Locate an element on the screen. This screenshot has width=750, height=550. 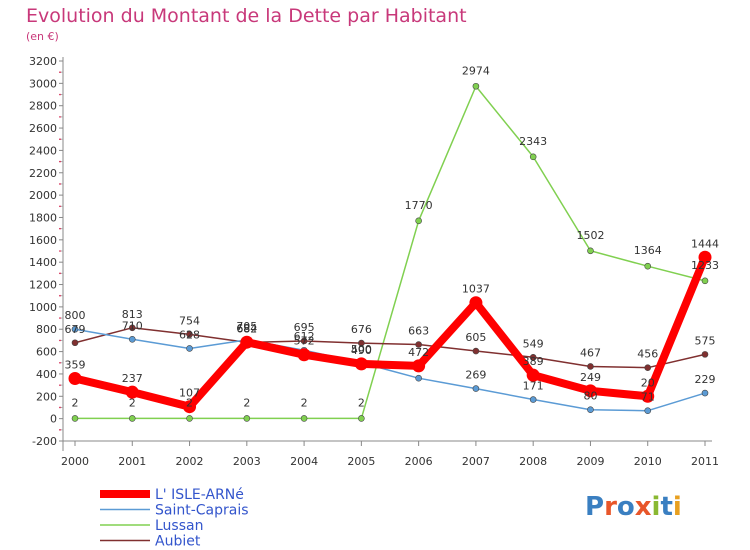
y-tick-label: 1800 is located at coordinates (43, 217).